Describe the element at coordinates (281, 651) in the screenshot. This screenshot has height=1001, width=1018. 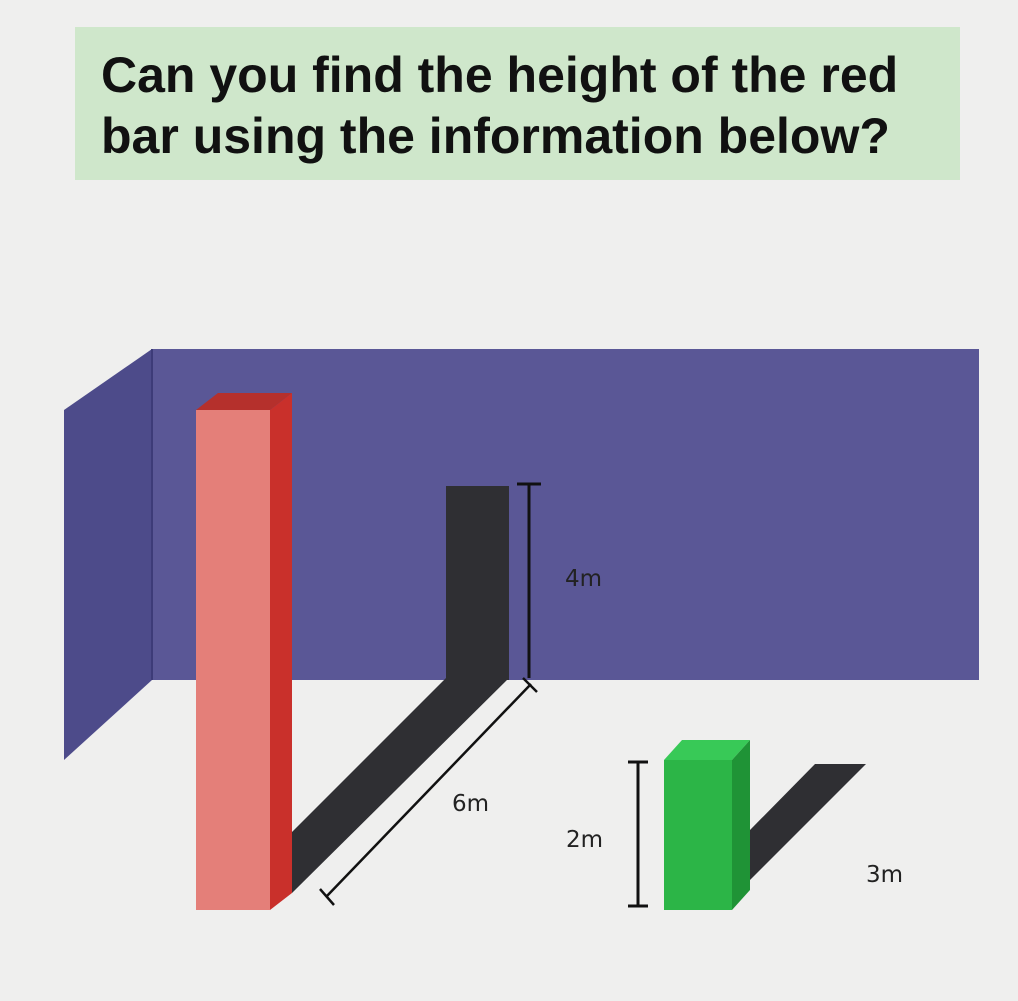
I see `red-bar-side` at that location.